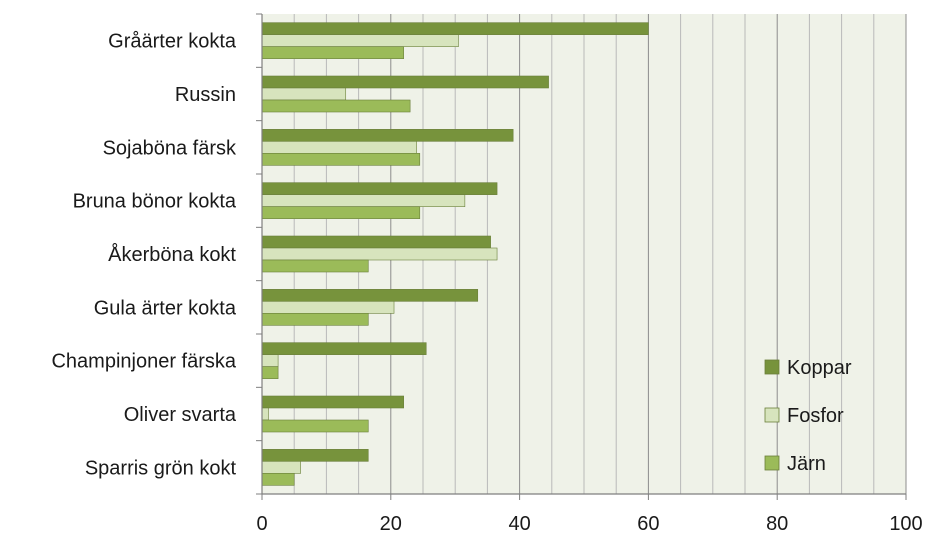 The width and height of the screenshot is (926, 539). I want to click on legend-swatch-koppar, so click(772, 367).